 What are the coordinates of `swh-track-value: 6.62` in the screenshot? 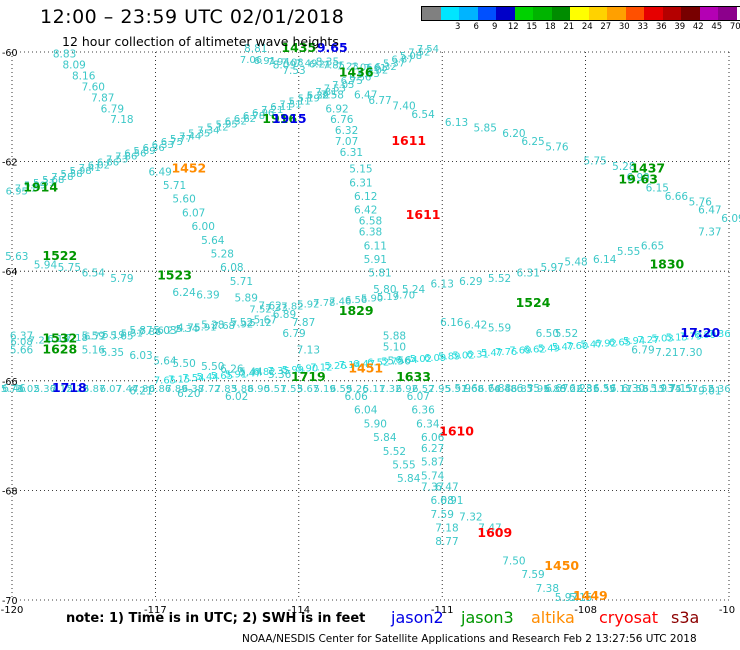 It's located at (245, 119).